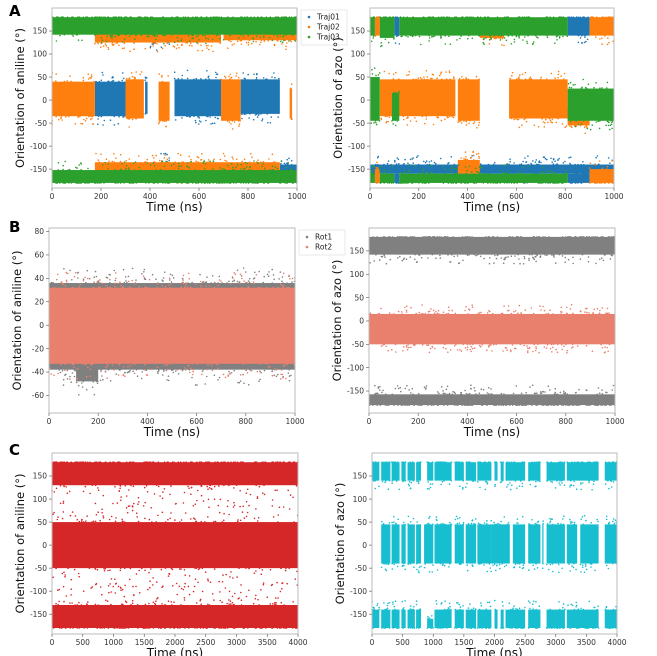 The height and width of the screenshot is (656, 657). What do you see at coordinates (429, 544) in the screenshot?
I see `dense-band` at bounding box center [429, 544].